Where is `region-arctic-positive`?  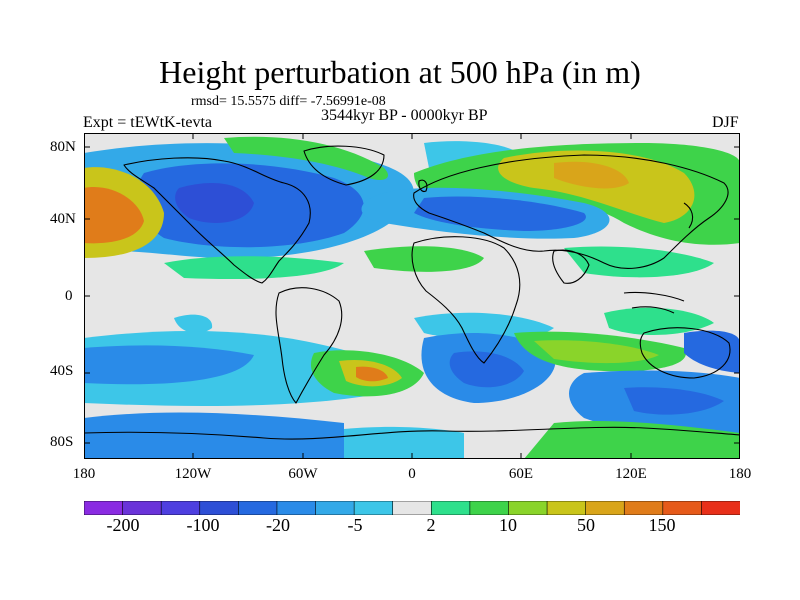 region-arctic-positive is located at coordinates (306, 158).